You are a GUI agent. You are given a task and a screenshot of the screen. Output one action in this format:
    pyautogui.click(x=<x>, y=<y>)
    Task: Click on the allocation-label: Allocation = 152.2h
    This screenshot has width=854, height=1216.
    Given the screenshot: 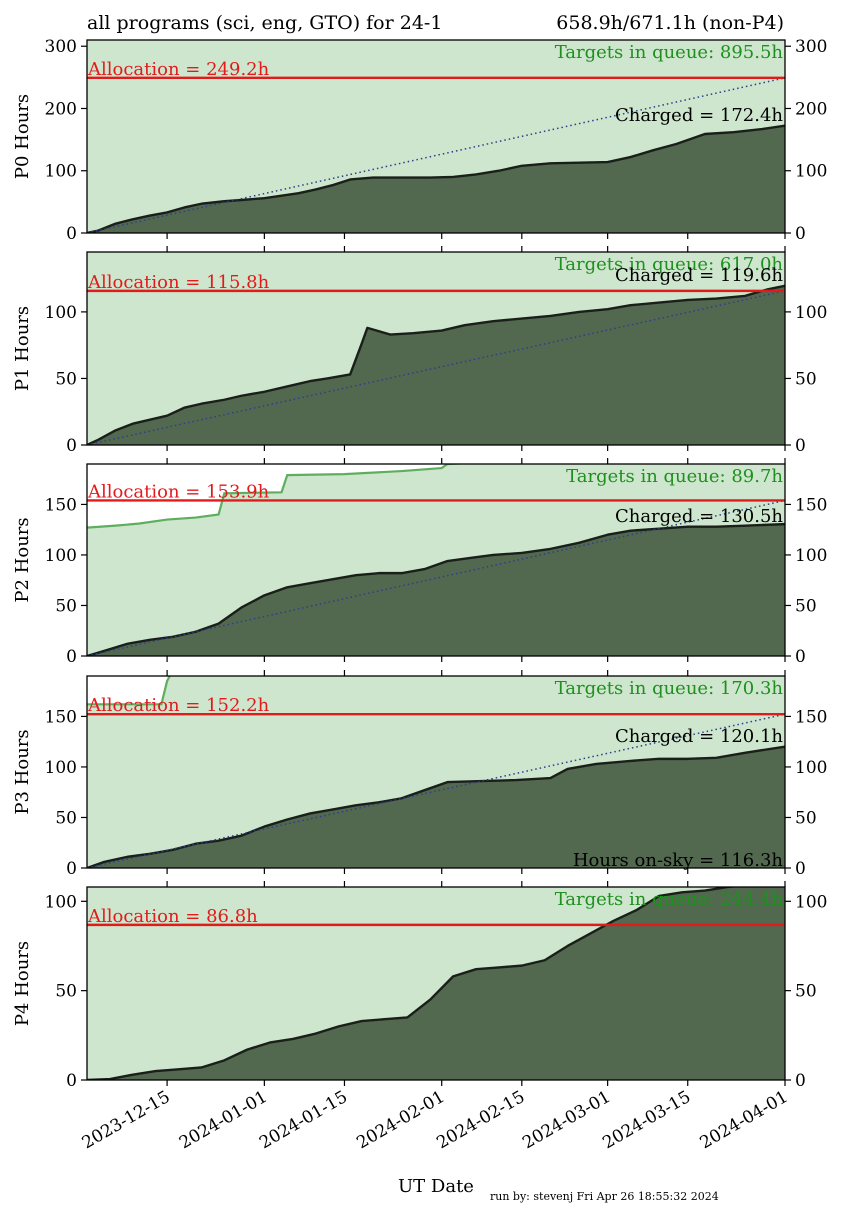 What is the action you would take?
    pyautogui.click(x=178, y=705)
    